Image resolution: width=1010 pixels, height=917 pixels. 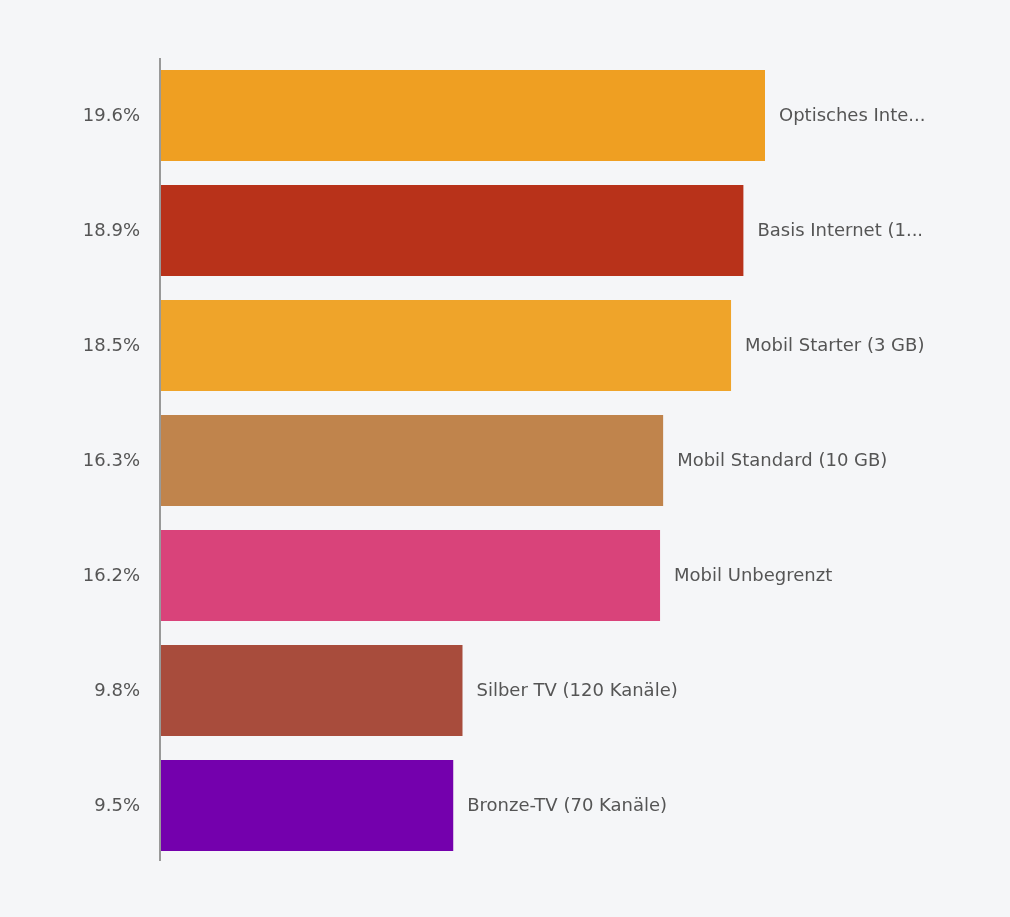 I want to click on data-label: 16.2%, so click(x=111, y=574).